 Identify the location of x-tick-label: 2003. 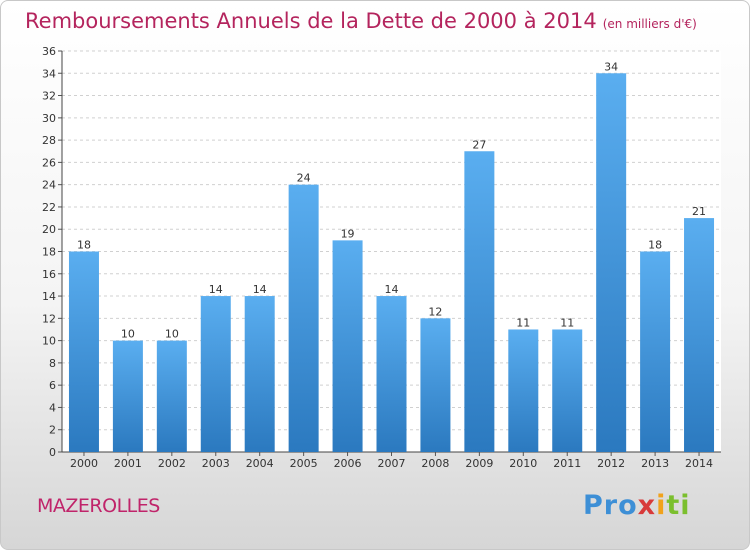
(216, 463).